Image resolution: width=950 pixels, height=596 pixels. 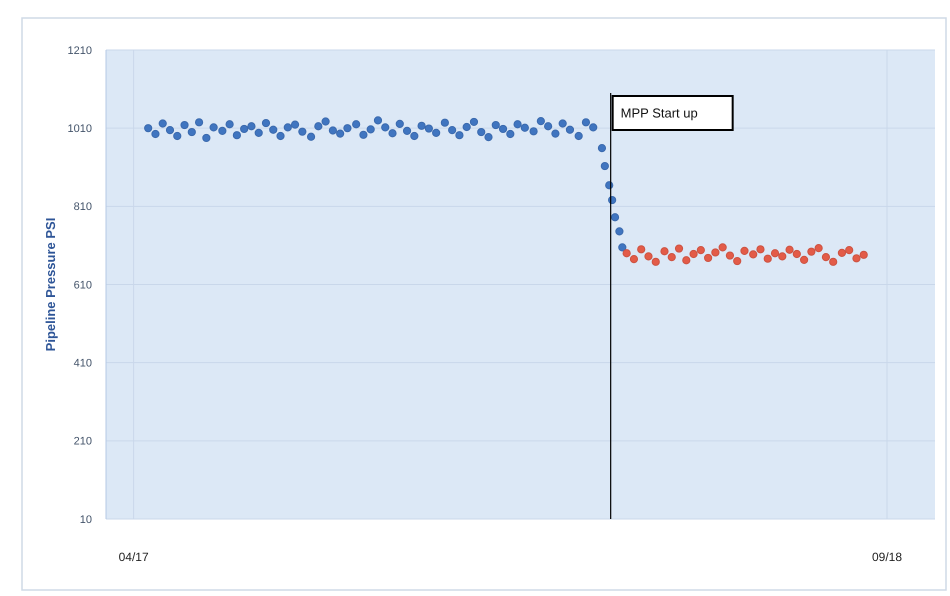 I want to click on y-tick-label: 10, so click(x=86, y=520).